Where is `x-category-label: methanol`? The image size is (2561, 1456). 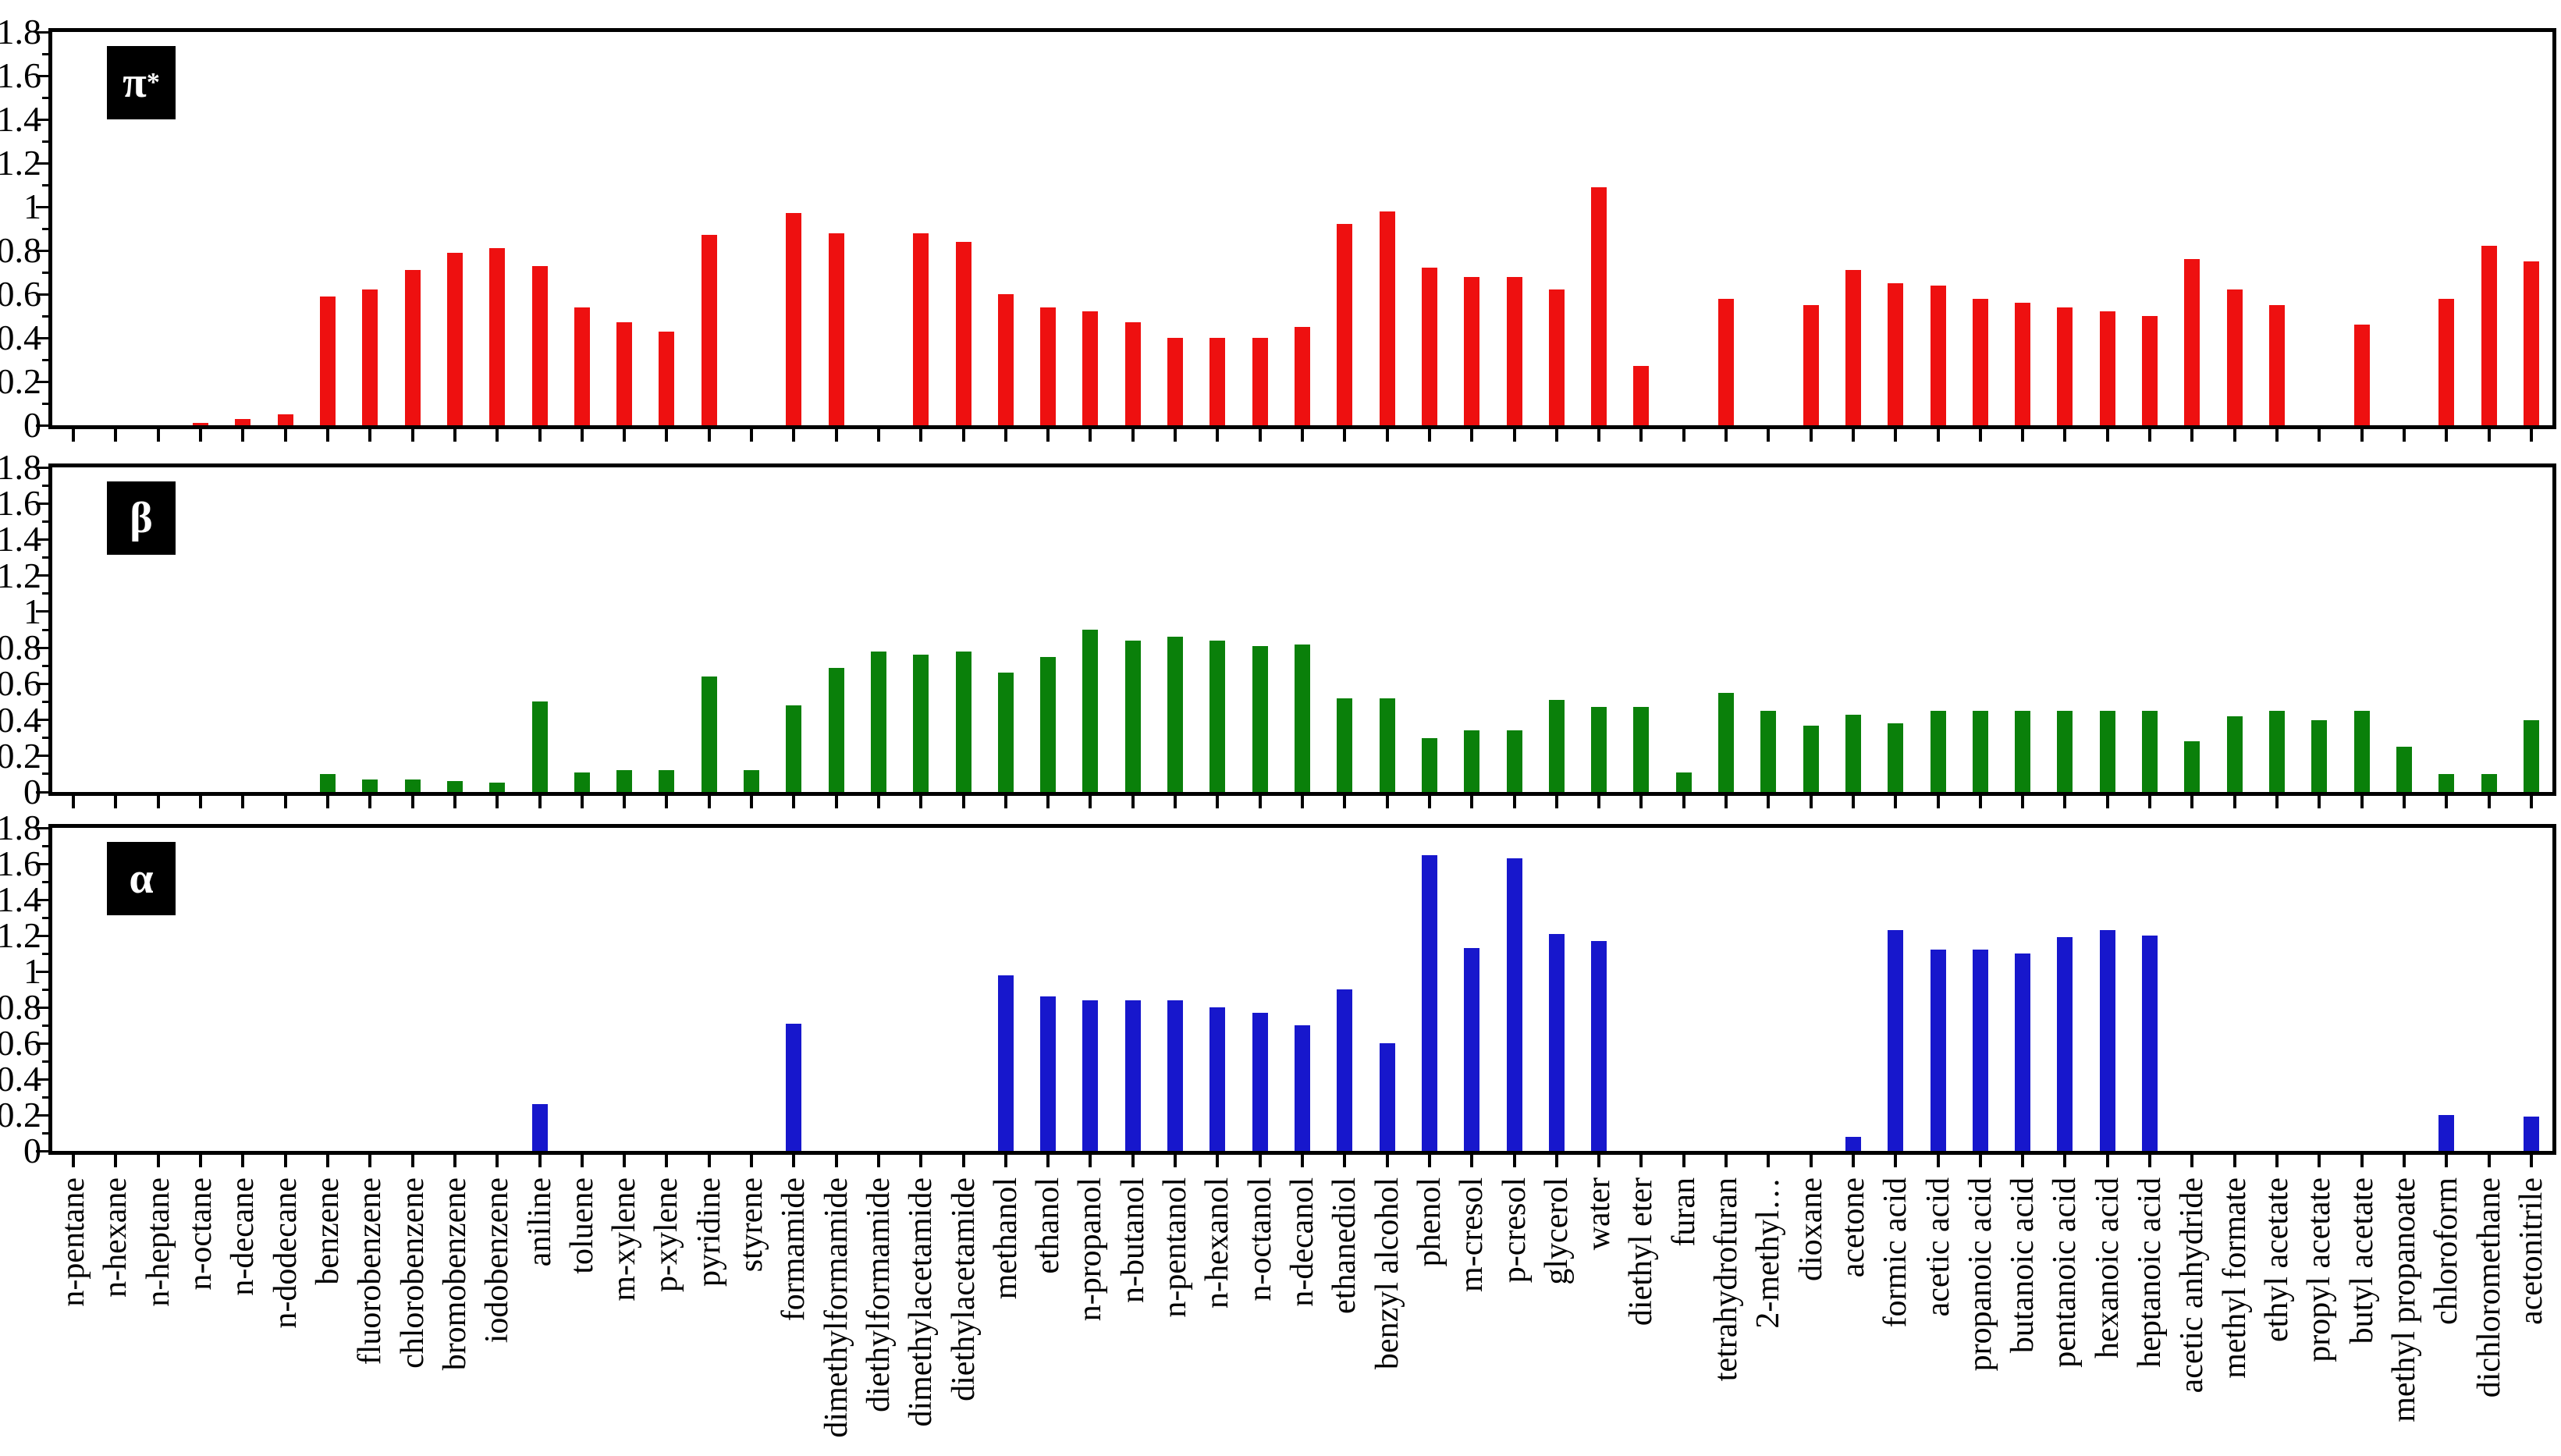
x-category-label: methanol is located at coordinates (1005, 1239).